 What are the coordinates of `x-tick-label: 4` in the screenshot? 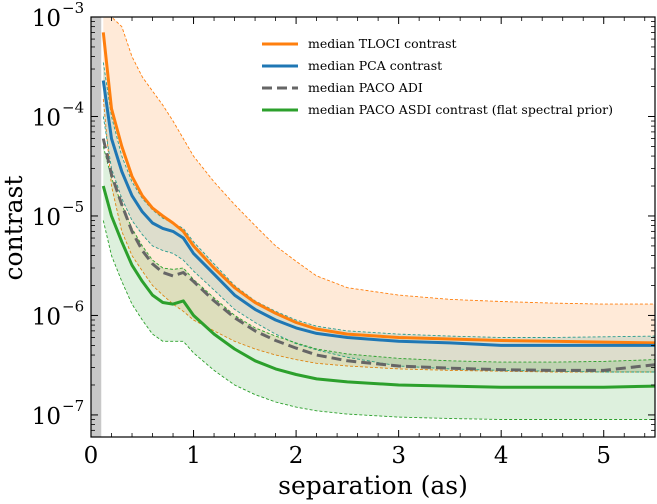 It's located at (501, 456).